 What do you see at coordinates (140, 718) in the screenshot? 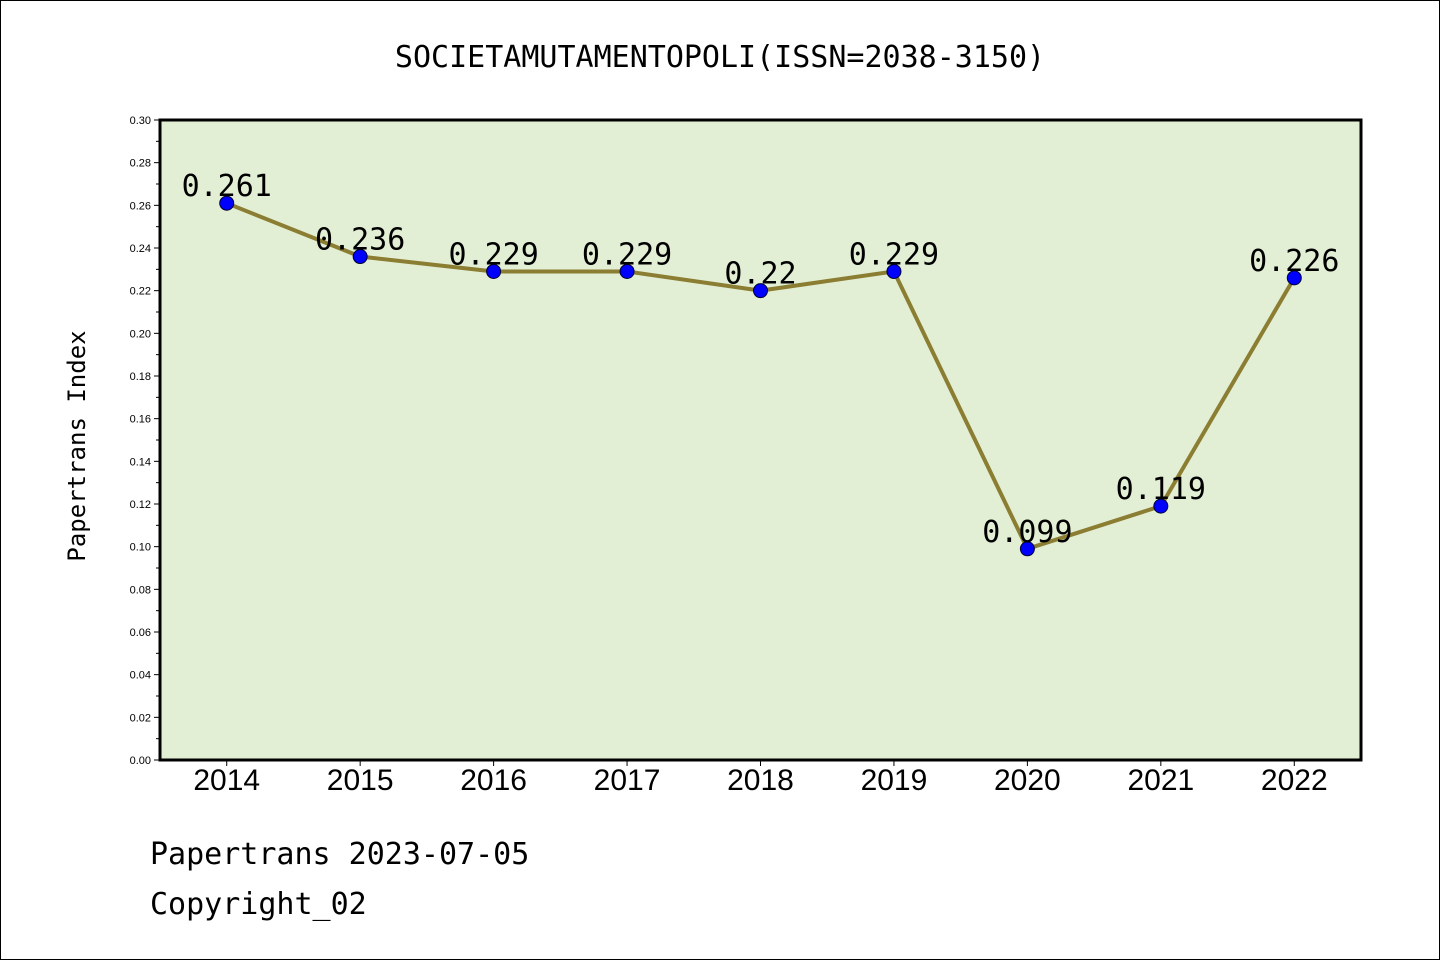
I see `y-tick-label: 0.02` at bounding box center [140, 718].